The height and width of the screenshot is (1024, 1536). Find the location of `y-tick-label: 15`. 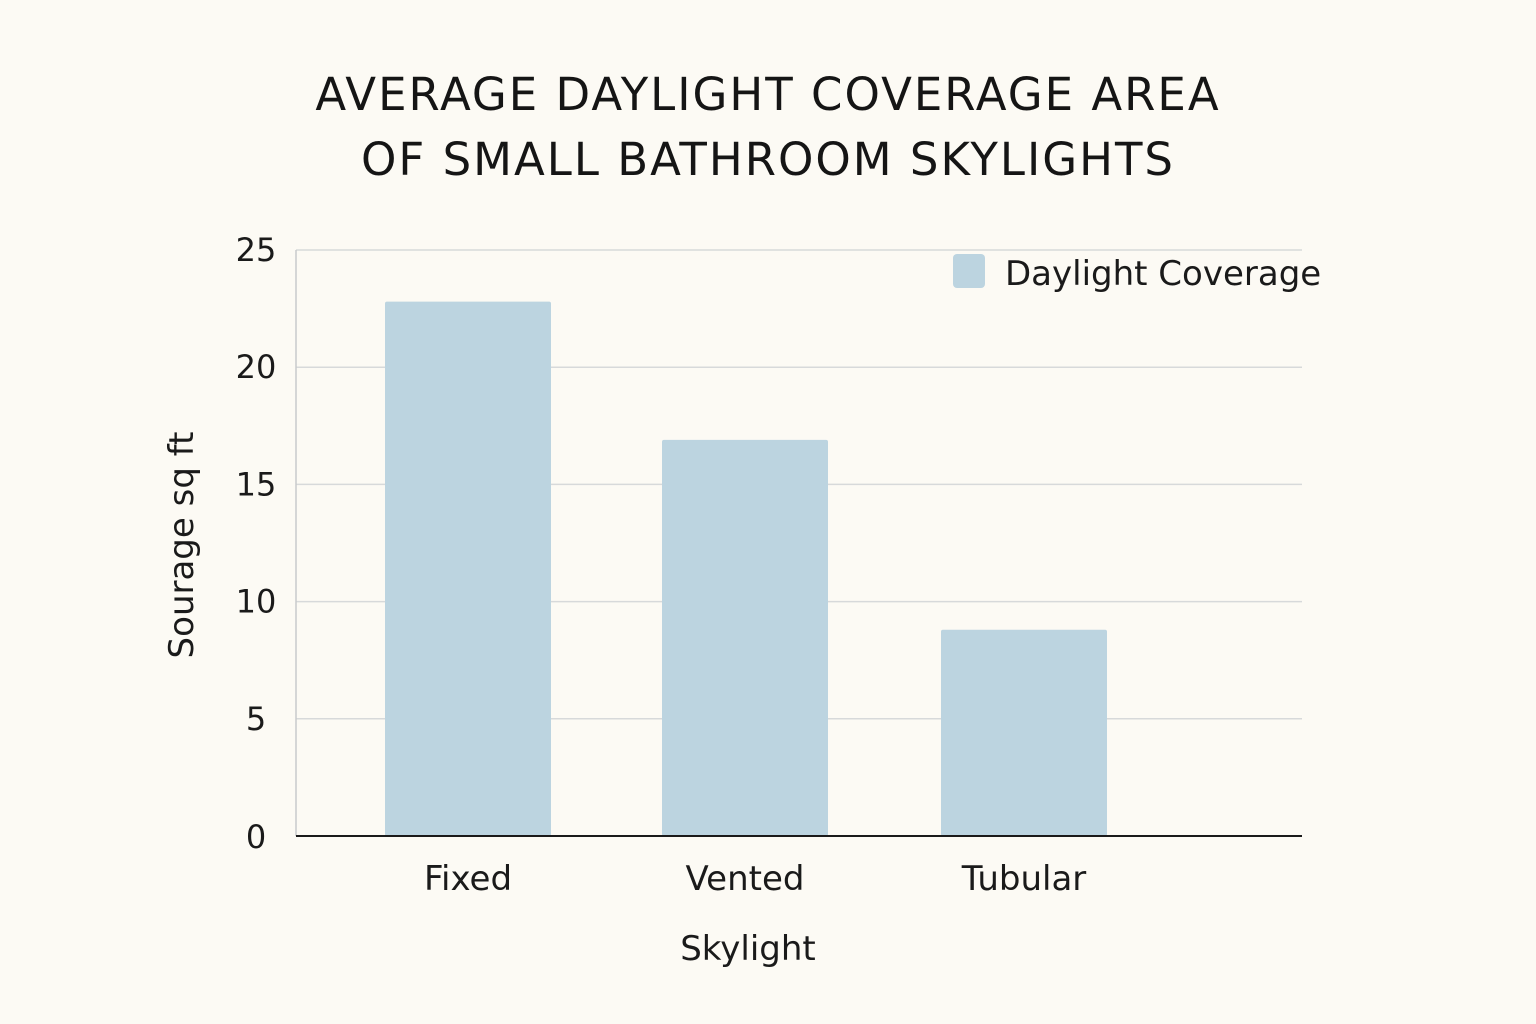

y-tick-label: 15 is located at coordinates (256, 484).